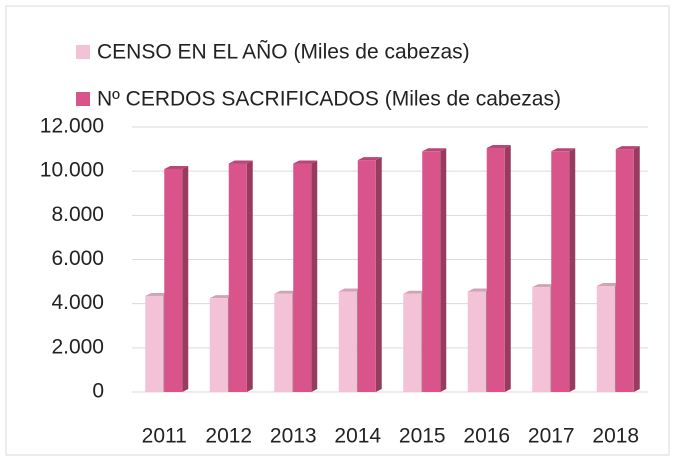 This screenshot has width=675, height=461. I want to click on x-tick-label: 2018, so click(615, 436).